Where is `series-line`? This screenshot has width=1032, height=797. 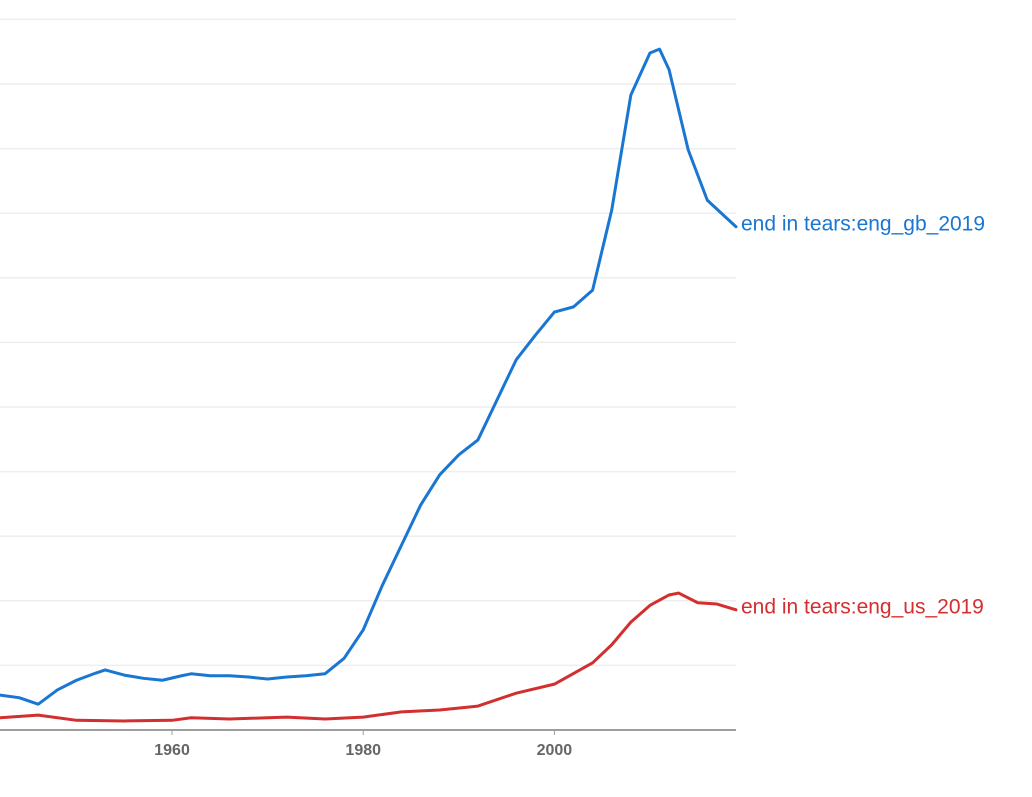 series-line is located at coordinates (369, 657).